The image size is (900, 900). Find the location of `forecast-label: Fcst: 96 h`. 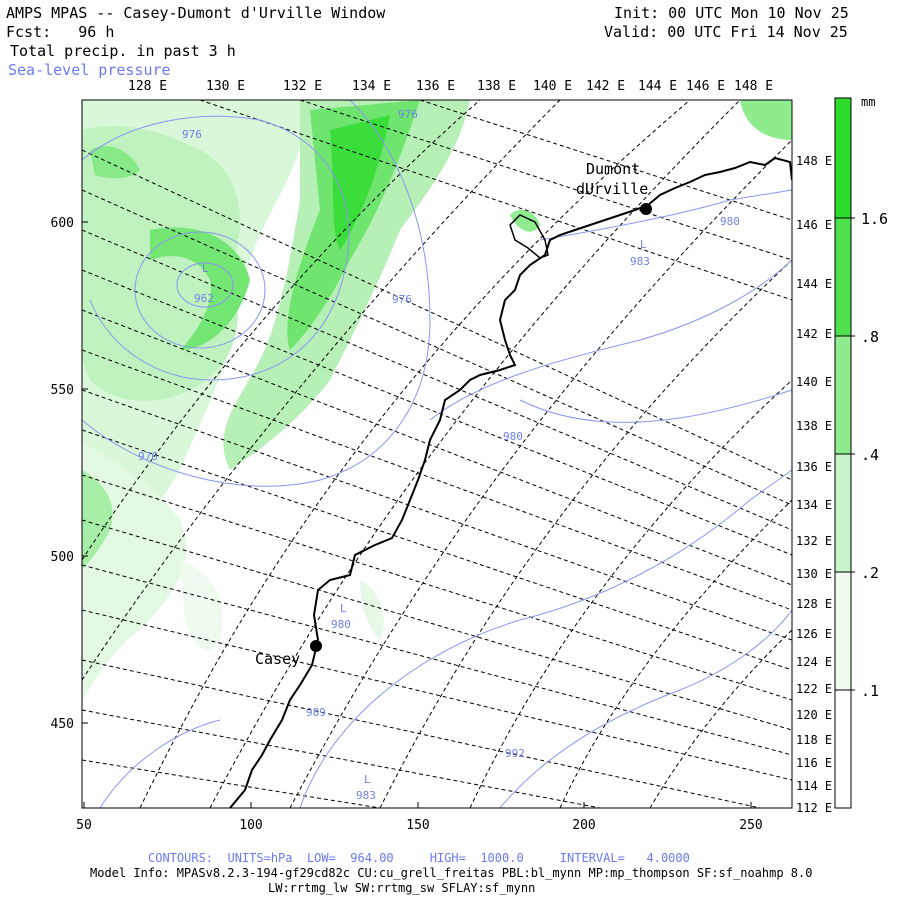

forecast-label: Fcst: 96 h is located at coordinates (60, 32).